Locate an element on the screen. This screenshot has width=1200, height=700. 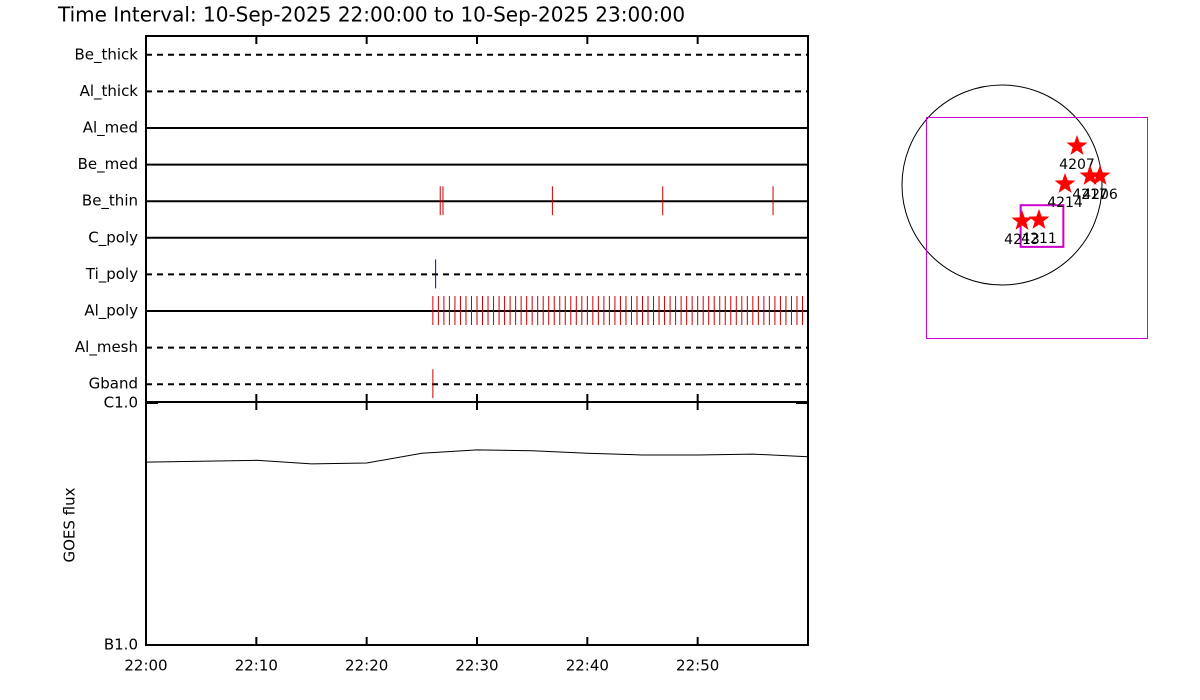
region-label: 4207 is located at coordinates (1077, 165).